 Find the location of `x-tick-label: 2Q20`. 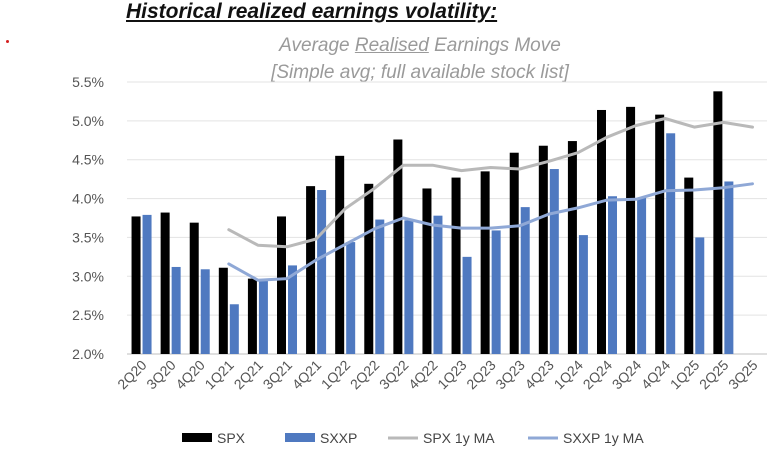

x-tick-label: 2Q20 is located at coordinates (132, 375).